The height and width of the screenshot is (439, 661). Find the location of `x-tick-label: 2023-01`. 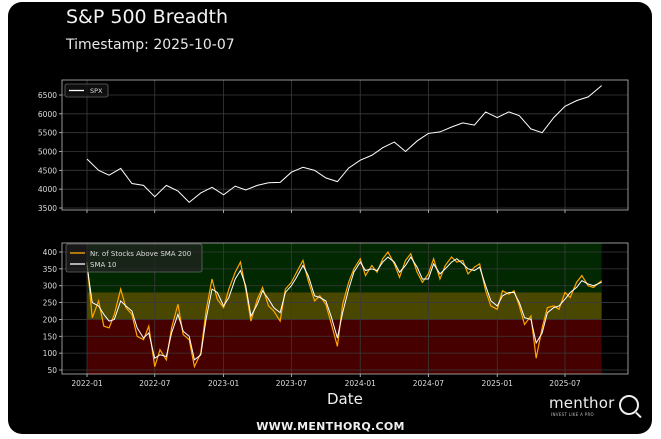

x-tick-label: 2023-01 is located at coordinates (224, 383).